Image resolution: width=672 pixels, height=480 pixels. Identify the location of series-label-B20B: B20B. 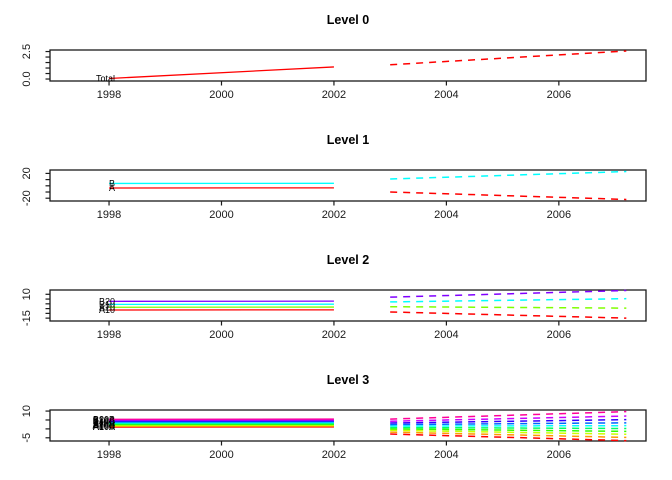
(104, 419).